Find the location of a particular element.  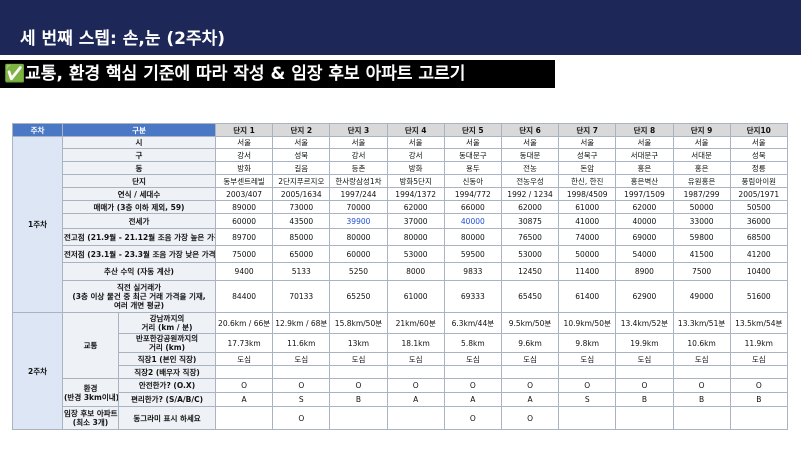

row-label: 편리한가? (S/A/B/C) is located at coordinates (167, 399).